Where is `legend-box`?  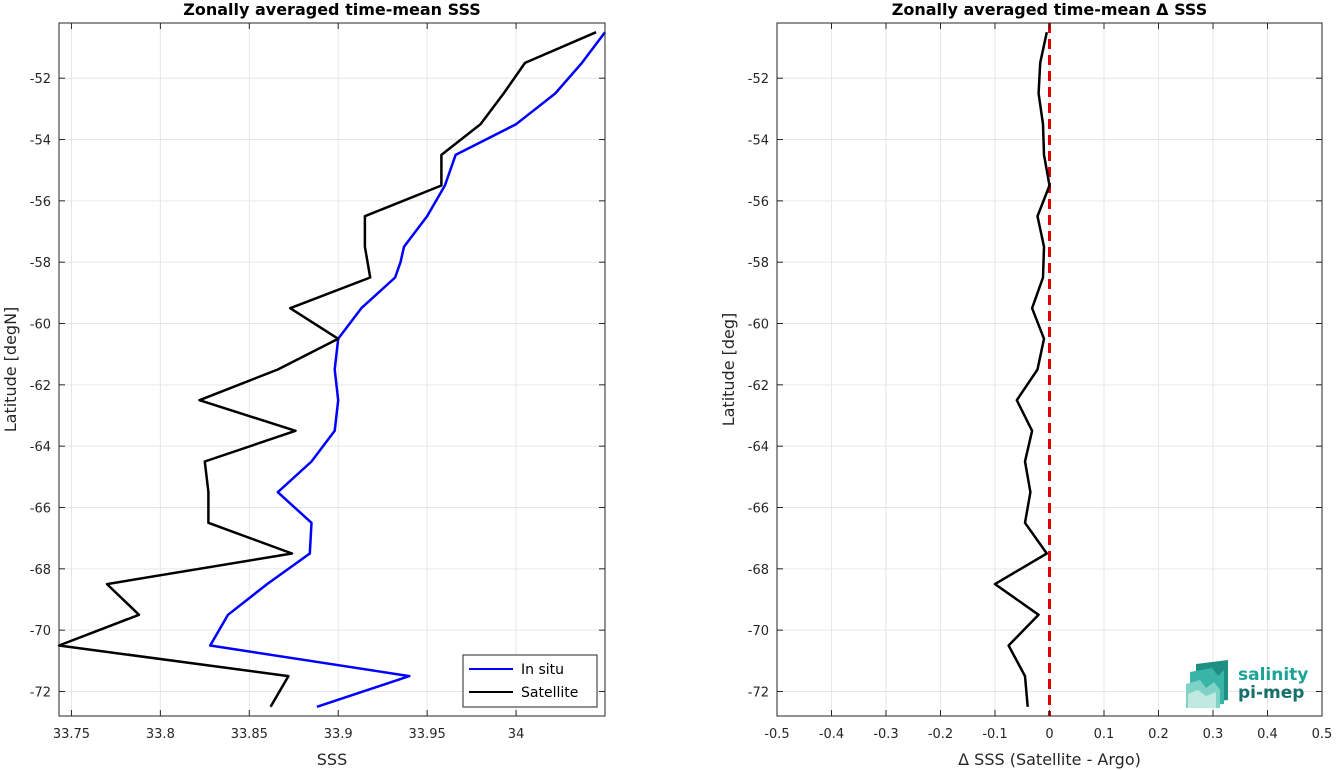 legend-box is located at coordinates (530, 681).